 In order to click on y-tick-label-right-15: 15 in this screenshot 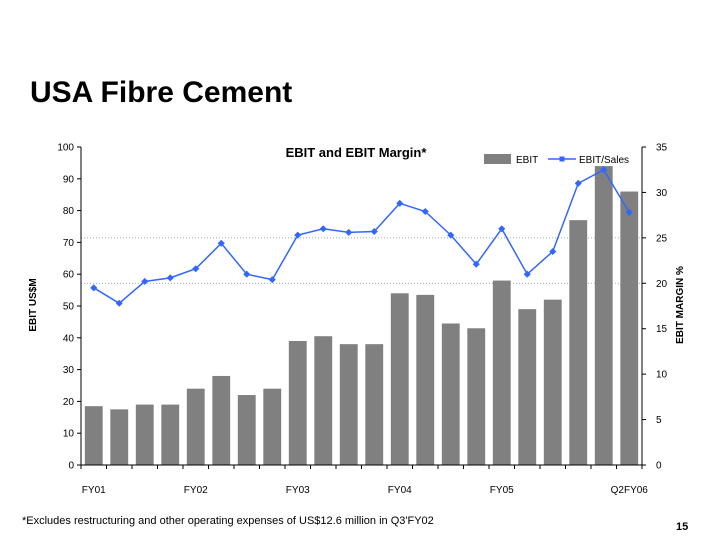, I will do `click(662, 329)`.